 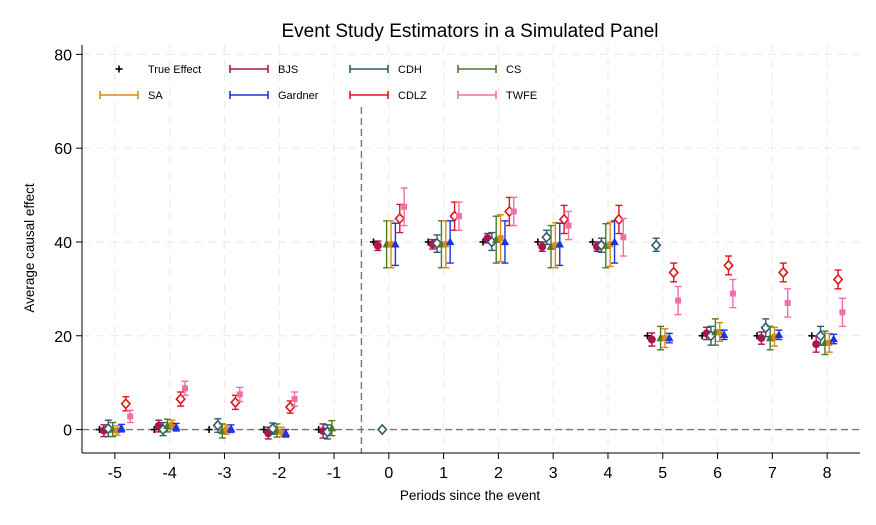 What do you see at coordinates (662, 473) in the screenshot?
I see `x-tick-label: 5` at bounding box center [662, 473].